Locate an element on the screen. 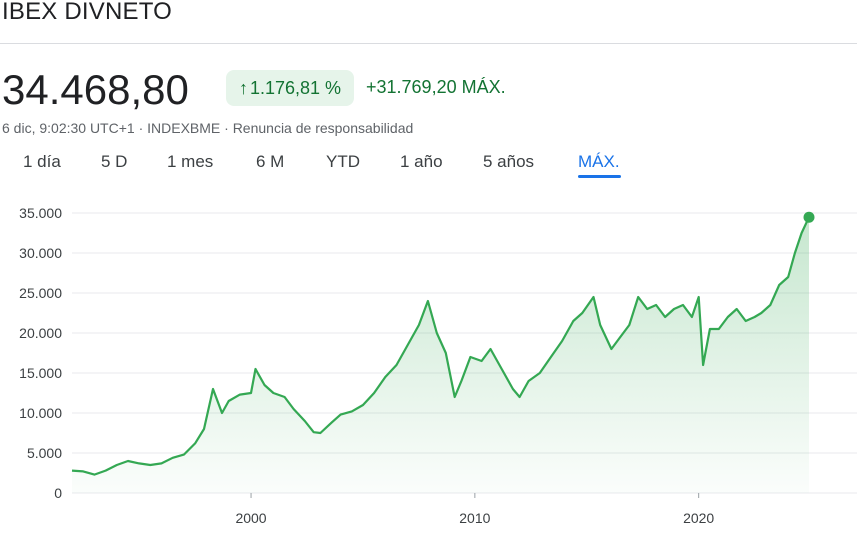 The width and height of the screenshot is (857, 540). page-title: IBEX DIVNETO is located at coordinates (87, 12).